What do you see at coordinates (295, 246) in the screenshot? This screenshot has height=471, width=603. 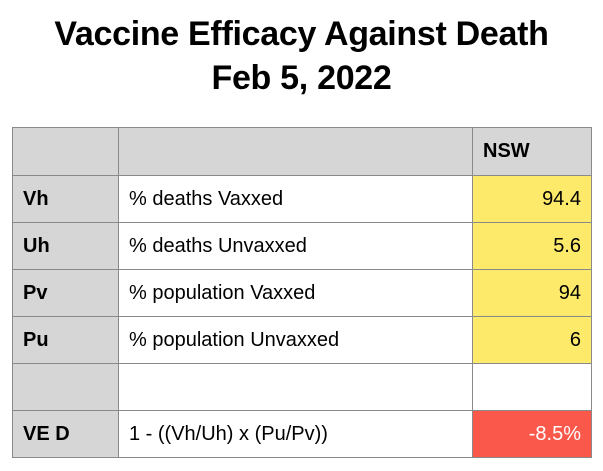 I see `row-description: % deaths Unvaxxed` at bounding box center [295, 246].